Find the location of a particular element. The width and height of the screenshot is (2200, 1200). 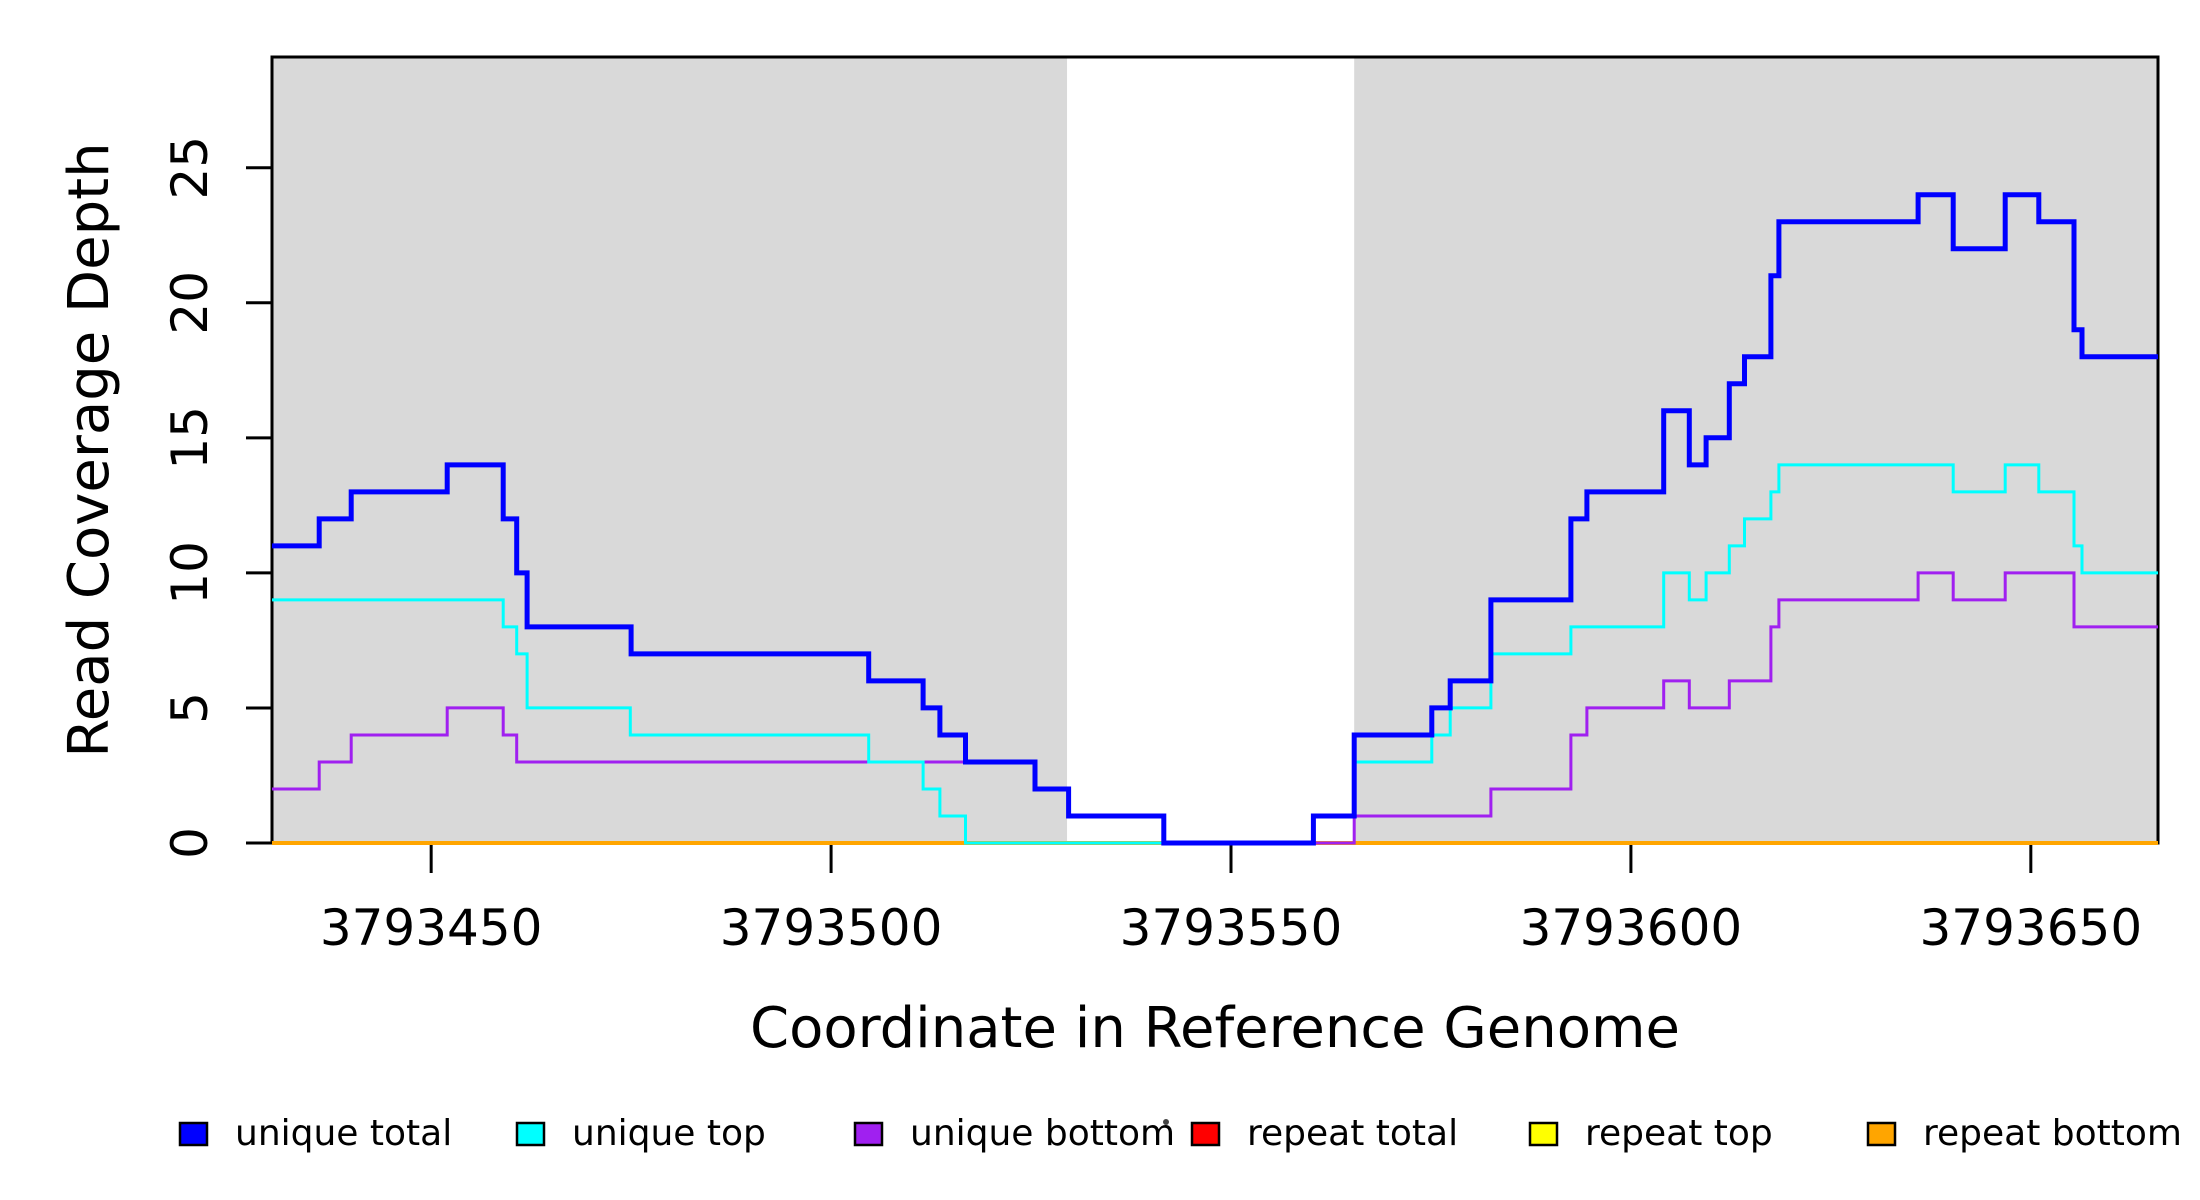

legend-label-unique-bottom: unique bottom is located at coordinates (1042, 1133).